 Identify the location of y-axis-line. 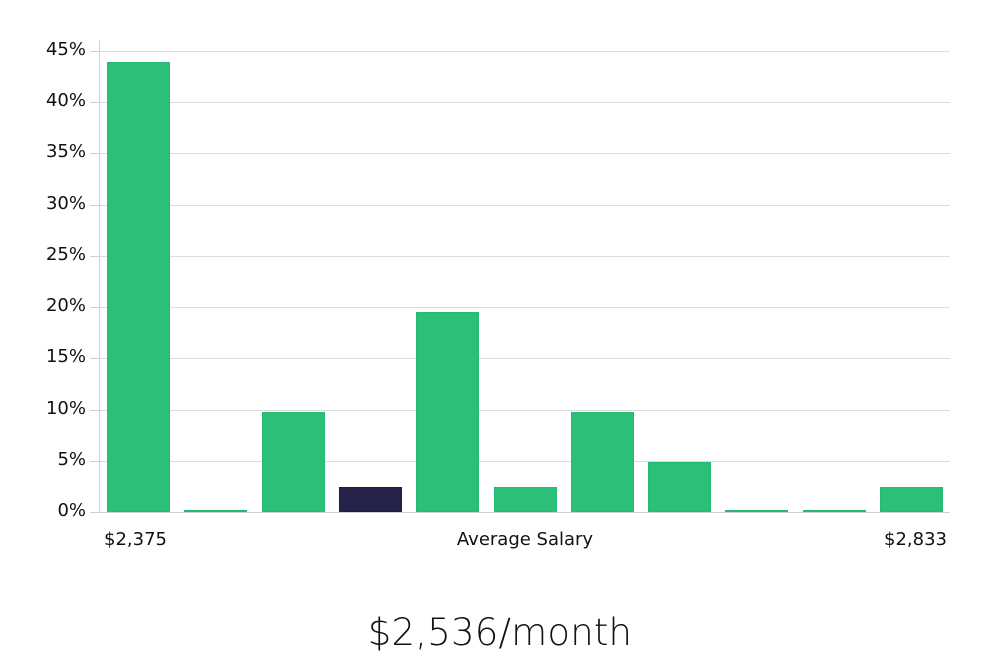
(99, 276).